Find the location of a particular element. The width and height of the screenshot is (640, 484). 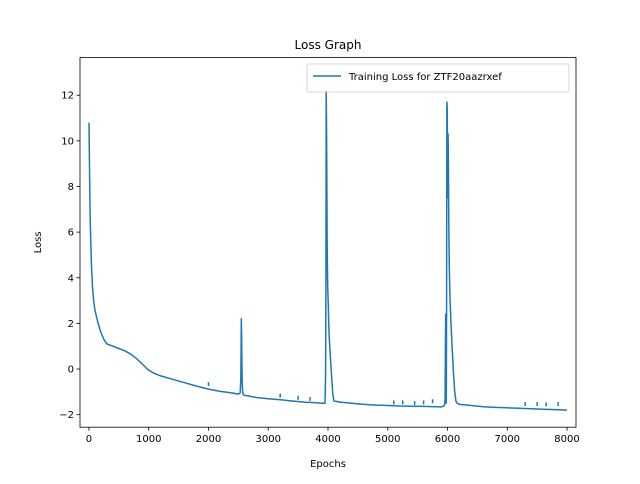

x-tick-label: 6000 is located at coordinates (447, 439).